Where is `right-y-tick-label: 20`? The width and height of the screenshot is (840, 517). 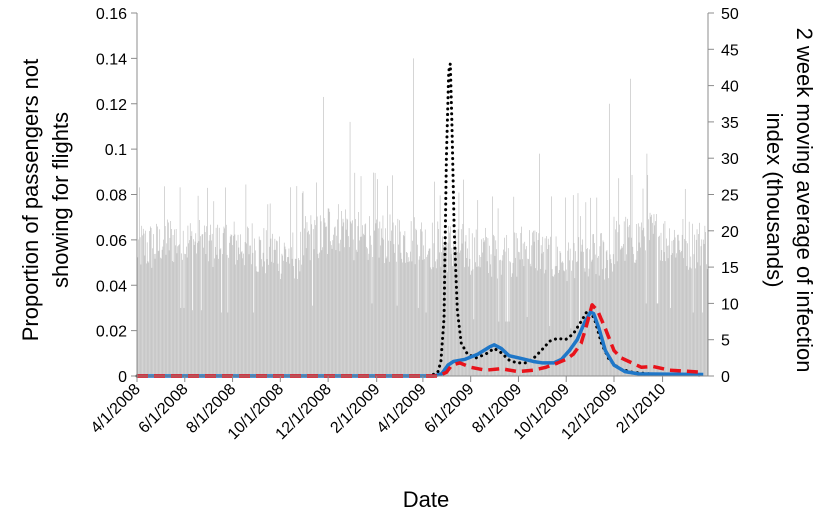
right-y-tick-label: 20 is located at coordinates (730, 232).